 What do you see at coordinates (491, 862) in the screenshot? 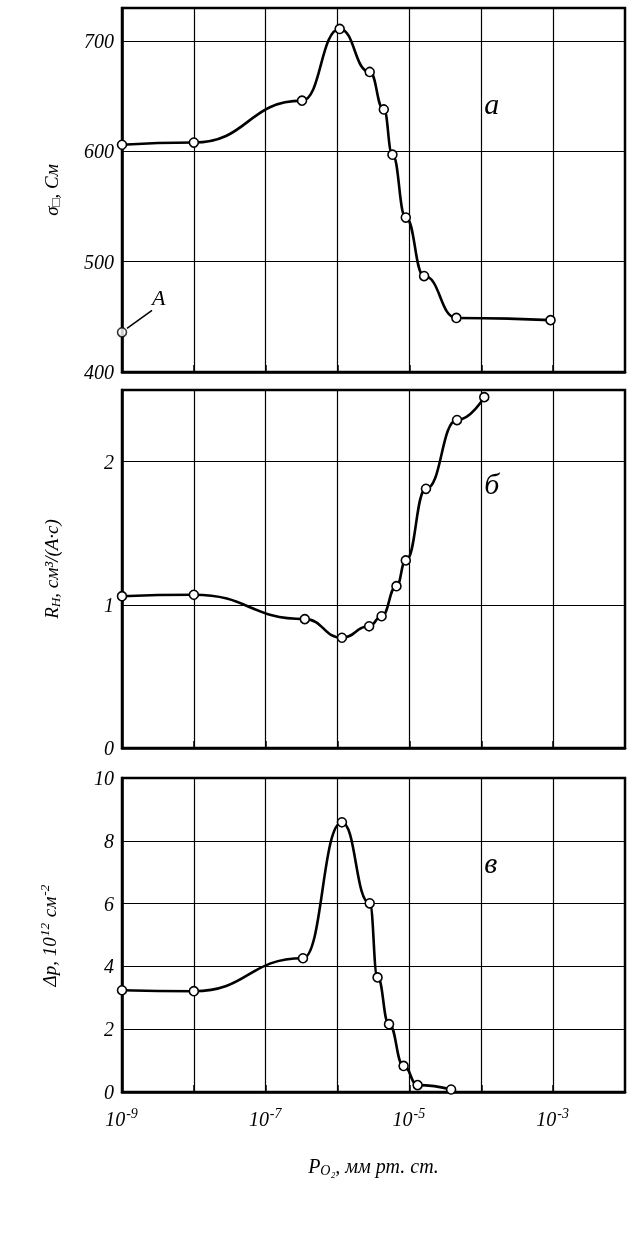
I see `annotation: в` at bounding box center [491, 862].